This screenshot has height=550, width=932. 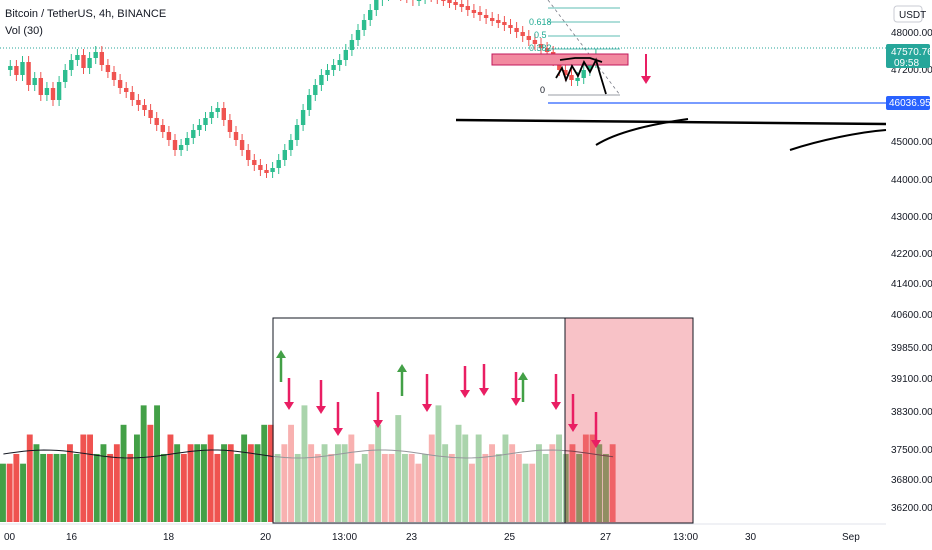 I want to click on last-price-value: 47570.76, so click(x=911, y=52).